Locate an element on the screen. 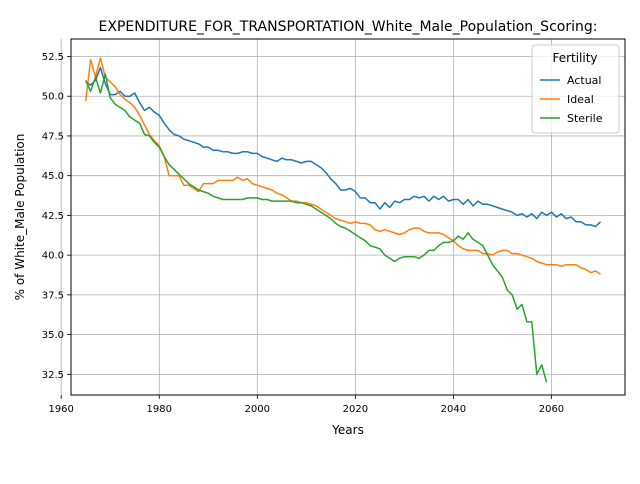  y-tick-label: 47.5 is located at coordinates (53, 136).